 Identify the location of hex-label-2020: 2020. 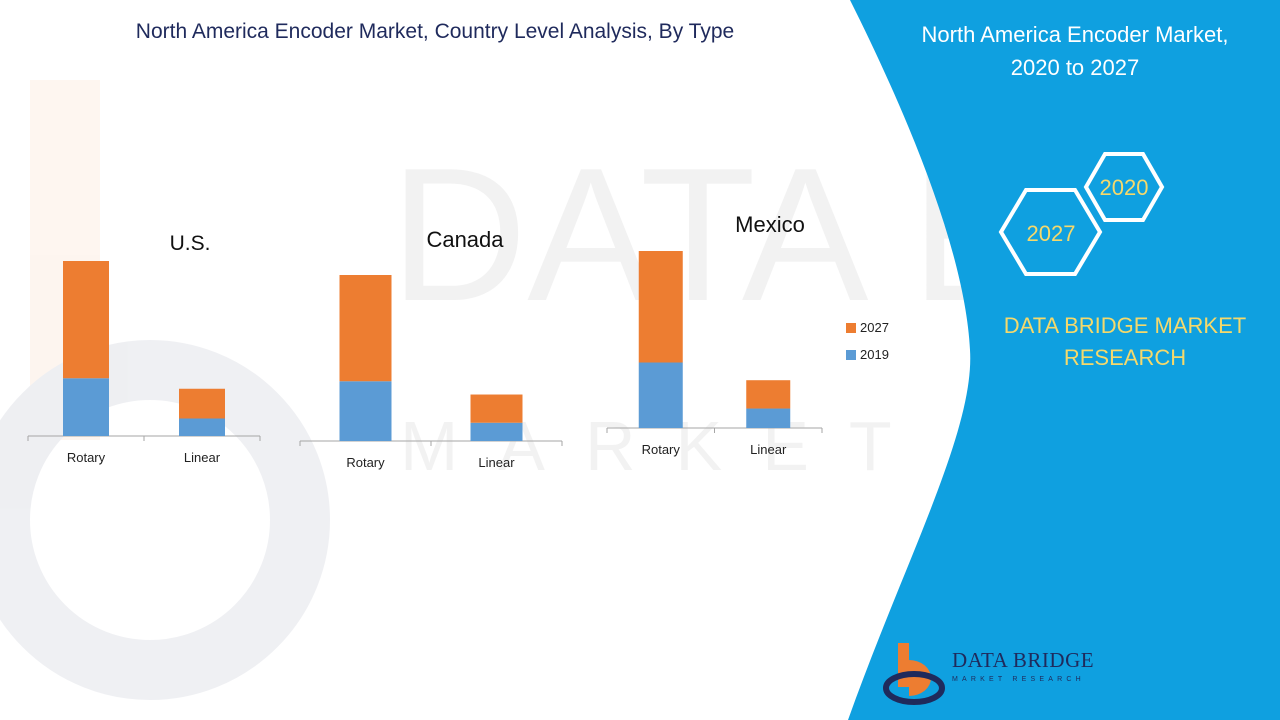
(1124, 187).